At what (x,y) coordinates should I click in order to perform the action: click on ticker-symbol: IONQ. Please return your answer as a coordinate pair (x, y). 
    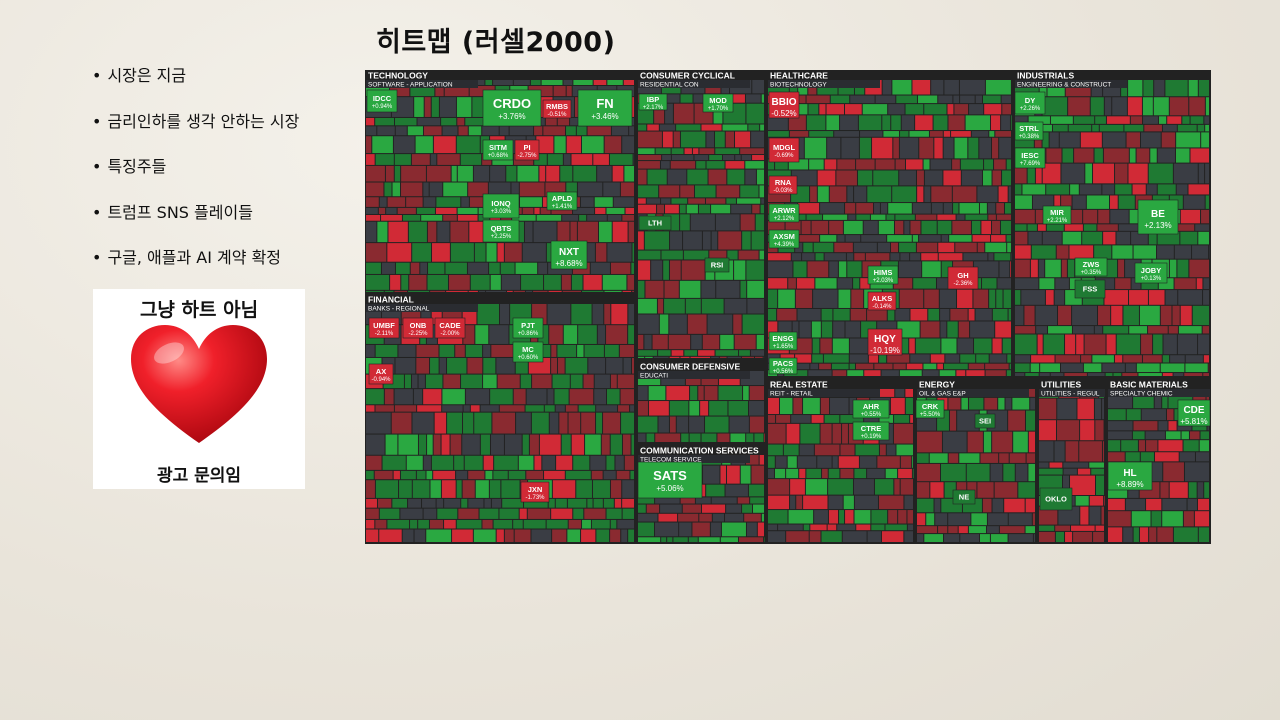
    Looking at the image, I should click on (500, 203).